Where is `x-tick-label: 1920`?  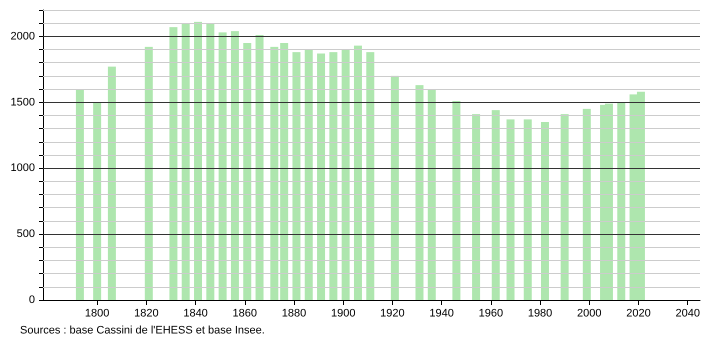
x-tick-label: 1920 is located at coordinates (392, 314).